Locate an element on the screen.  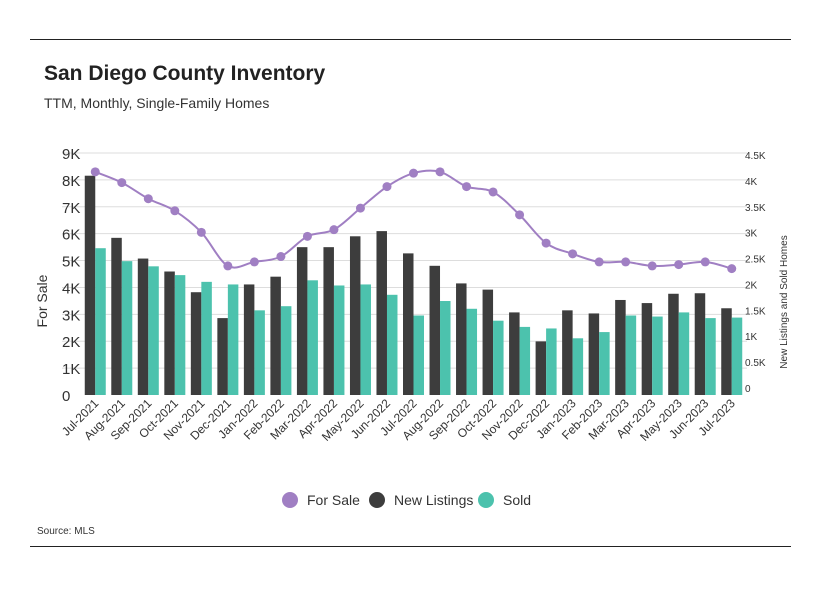
chart-title: San Diego County Inventory is located at coordinates (185, 73).